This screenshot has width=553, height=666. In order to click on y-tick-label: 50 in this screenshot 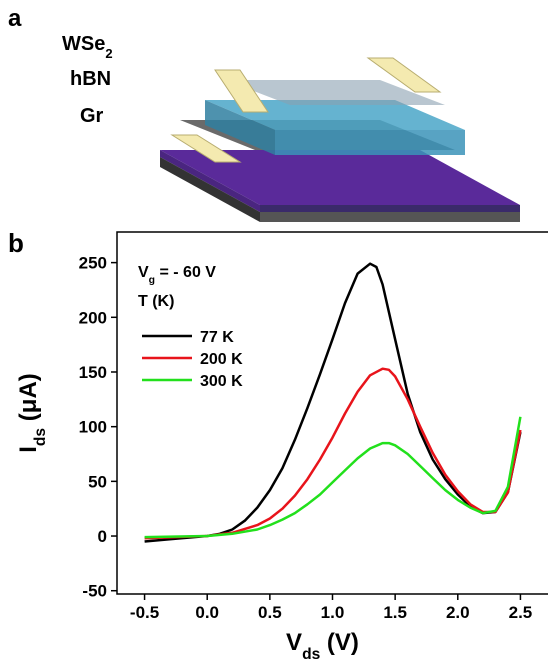, I will do `click(97, 481)`.